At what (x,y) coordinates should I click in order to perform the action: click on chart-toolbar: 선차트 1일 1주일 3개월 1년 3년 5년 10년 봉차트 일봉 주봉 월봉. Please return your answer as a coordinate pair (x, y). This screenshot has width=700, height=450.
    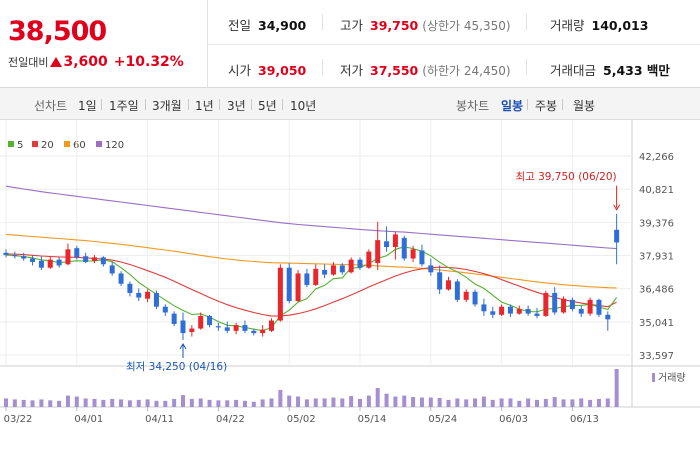
    Looking at the image, I should click on (350, 104).